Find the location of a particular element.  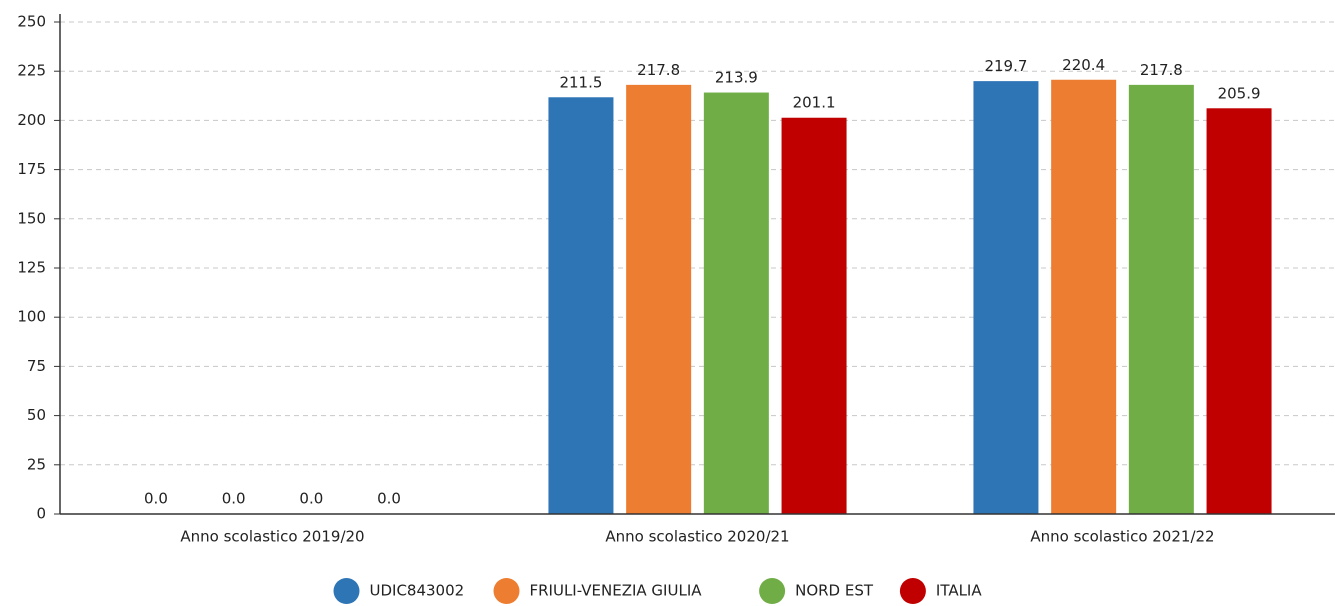

y-tick-label: 175 is located at coordinates (31, 169).